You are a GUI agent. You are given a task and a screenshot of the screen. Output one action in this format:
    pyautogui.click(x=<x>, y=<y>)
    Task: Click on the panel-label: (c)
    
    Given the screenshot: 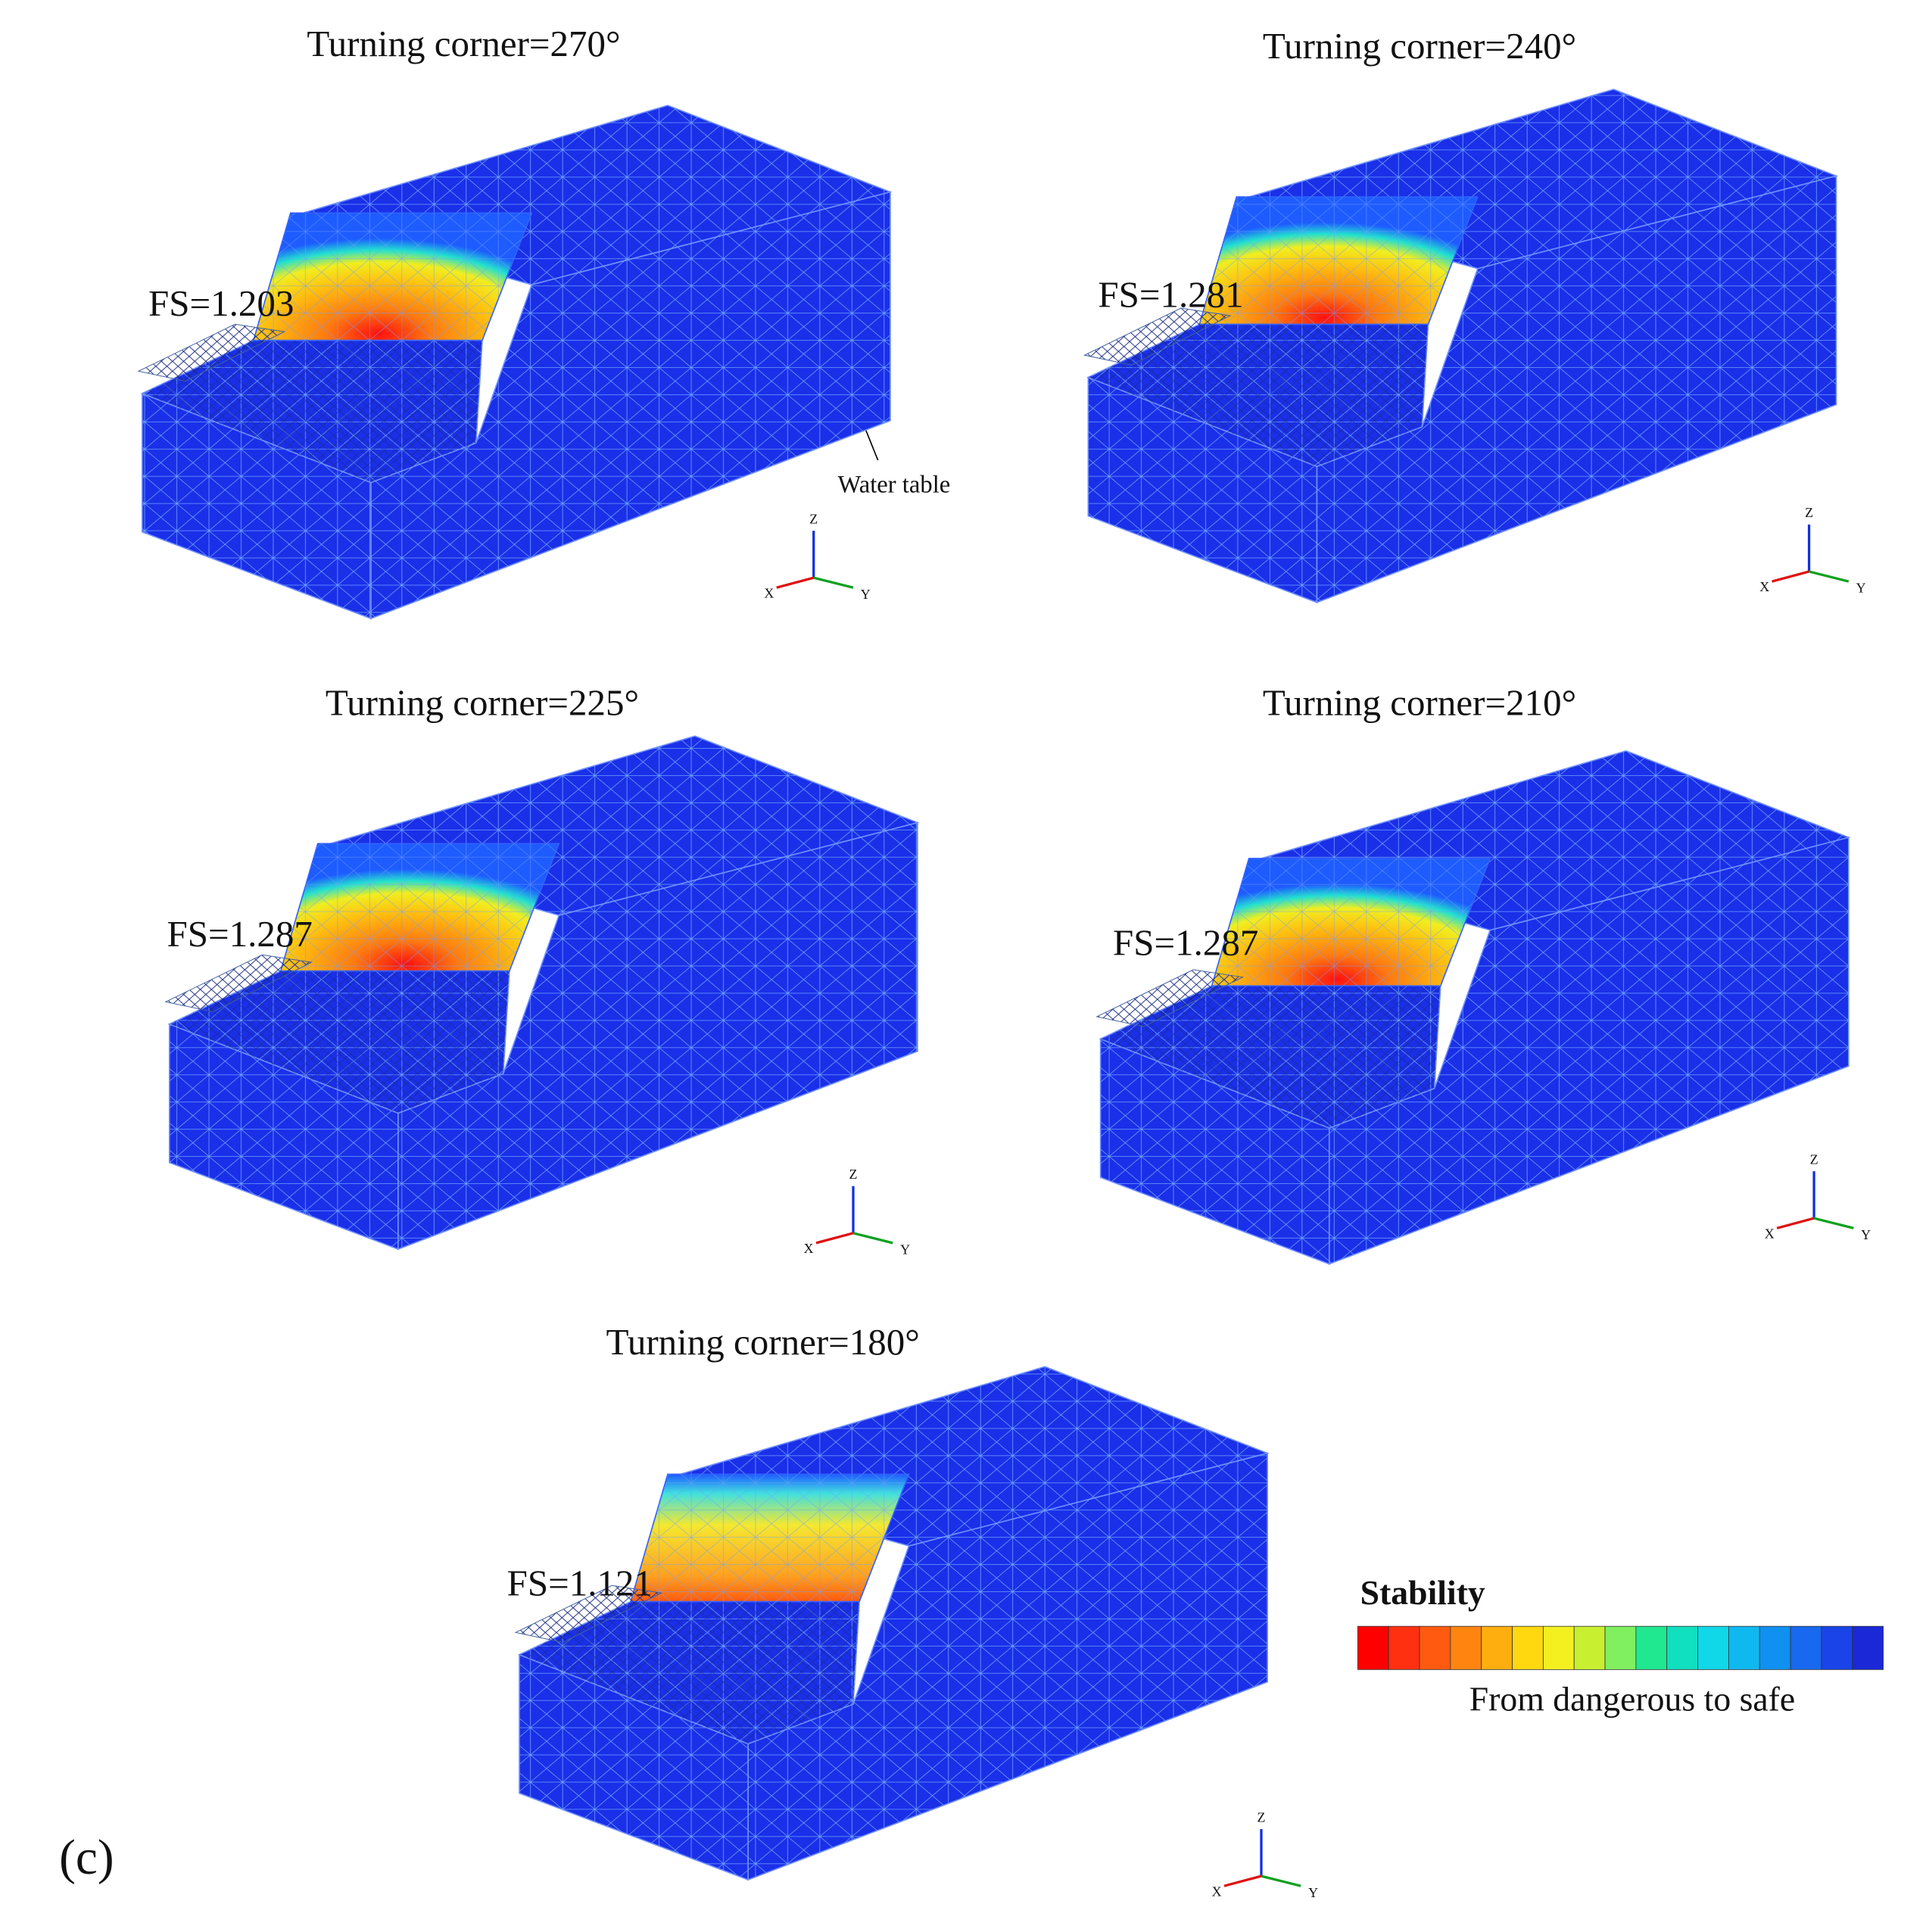 What is the action you would take?
    pyautogui.click(x=86, y=1858)
    